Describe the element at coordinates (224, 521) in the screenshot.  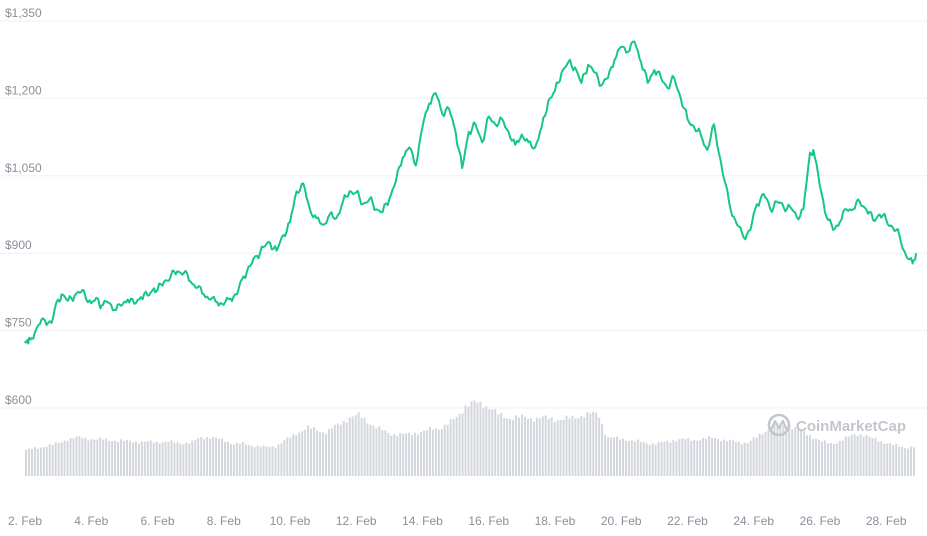
I see `x-tick-label: 8. Feb` at that location.